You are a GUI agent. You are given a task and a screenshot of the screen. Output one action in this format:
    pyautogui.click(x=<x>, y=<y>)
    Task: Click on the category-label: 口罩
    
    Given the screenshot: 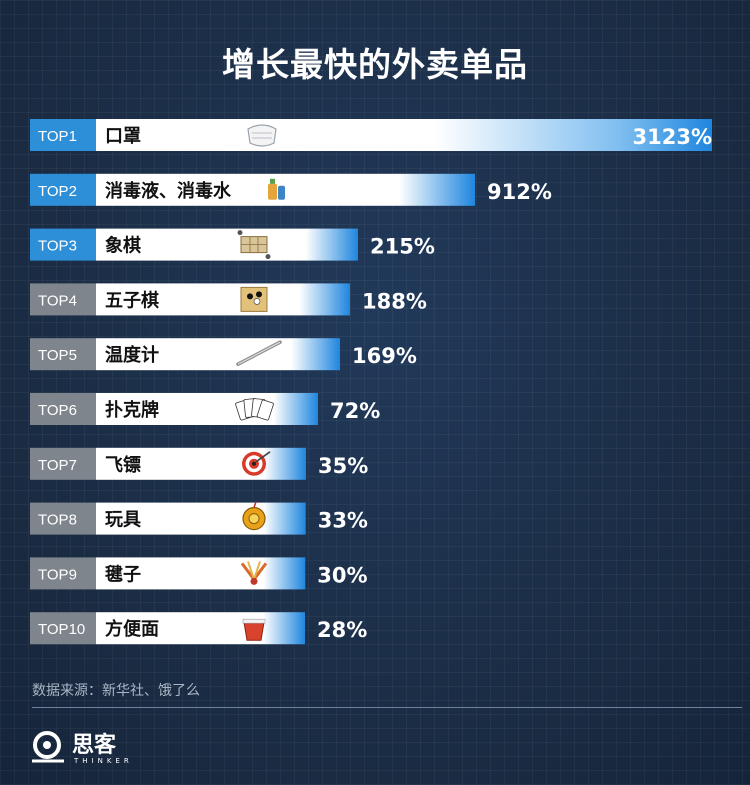 What is the action you would take?
    pyautogui.click(x=123, y=136)
    